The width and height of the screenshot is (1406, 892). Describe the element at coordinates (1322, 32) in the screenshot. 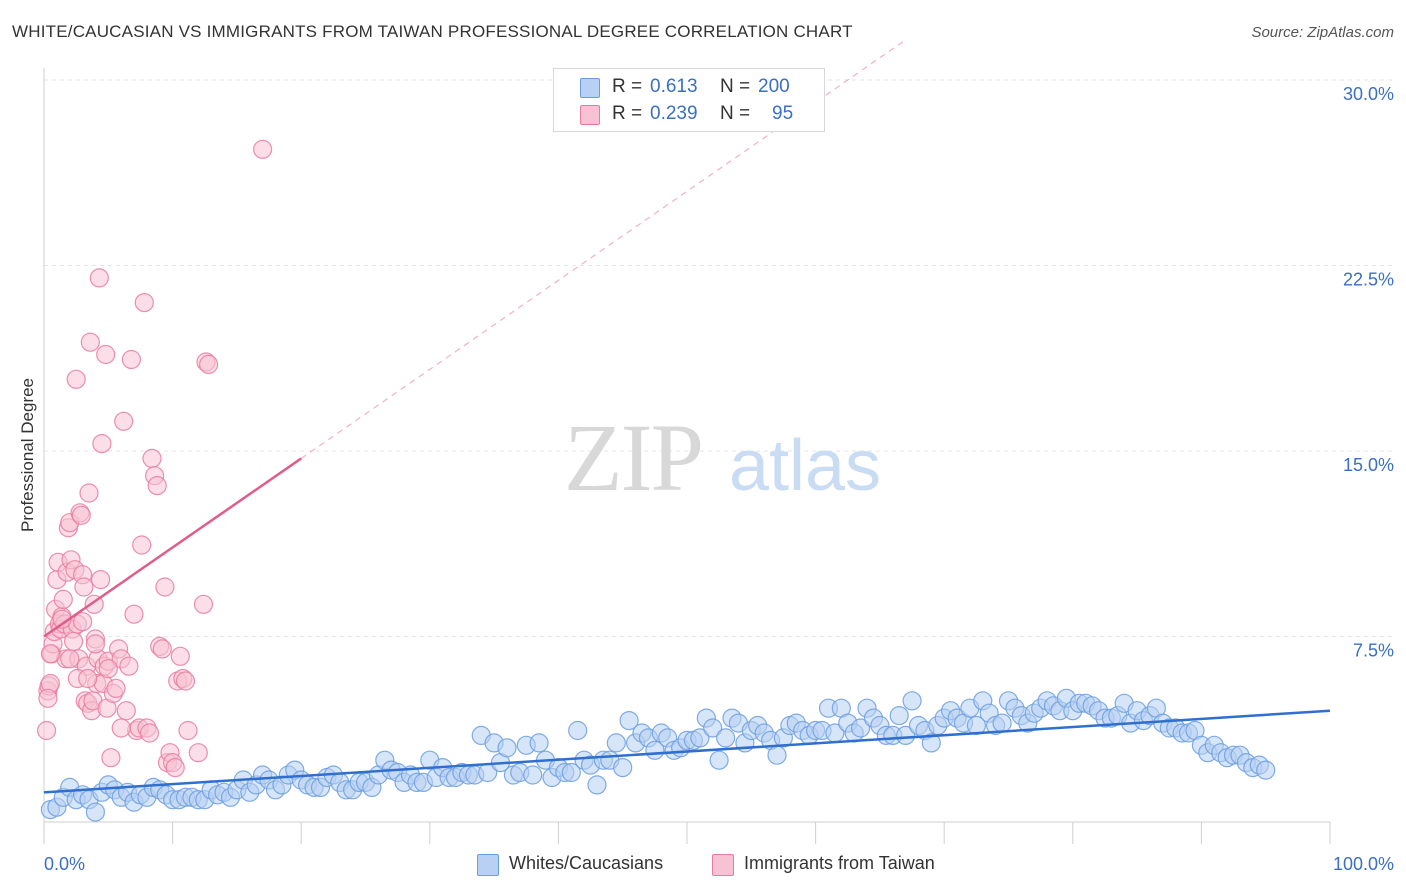

I see `source-label: Source: ZipAtlas.com` at that location.